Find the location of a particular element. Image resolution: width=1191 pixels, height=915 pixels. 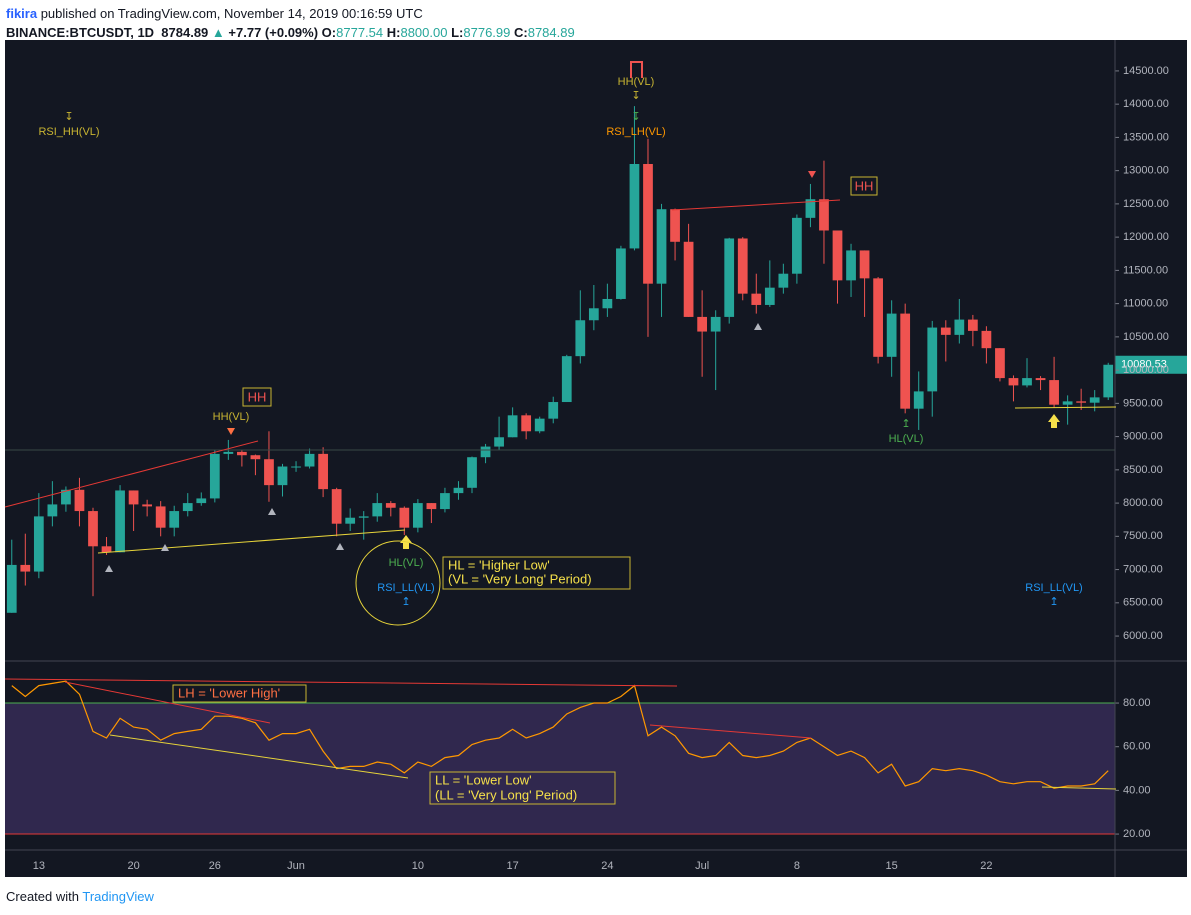

h-value: 8800.00 is located at coordinates (424, 32).